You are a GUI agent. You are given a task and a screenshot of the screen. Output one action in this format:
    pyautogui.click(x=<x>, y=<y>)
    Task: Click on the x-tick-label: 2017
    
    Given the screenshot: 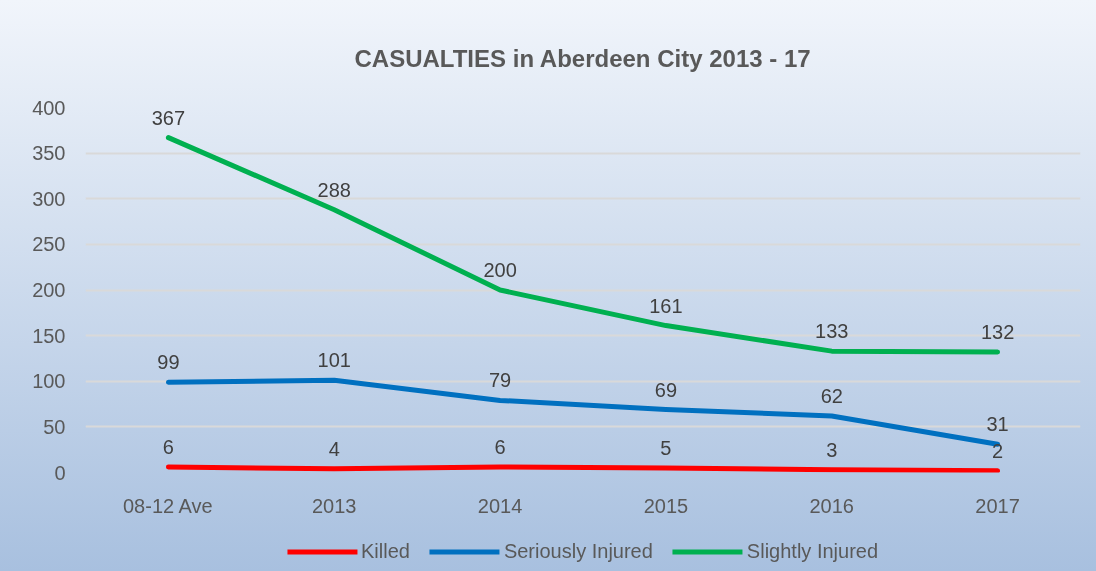 What is the action you would take?
    pyautogui.click(x=997, y=505)
    